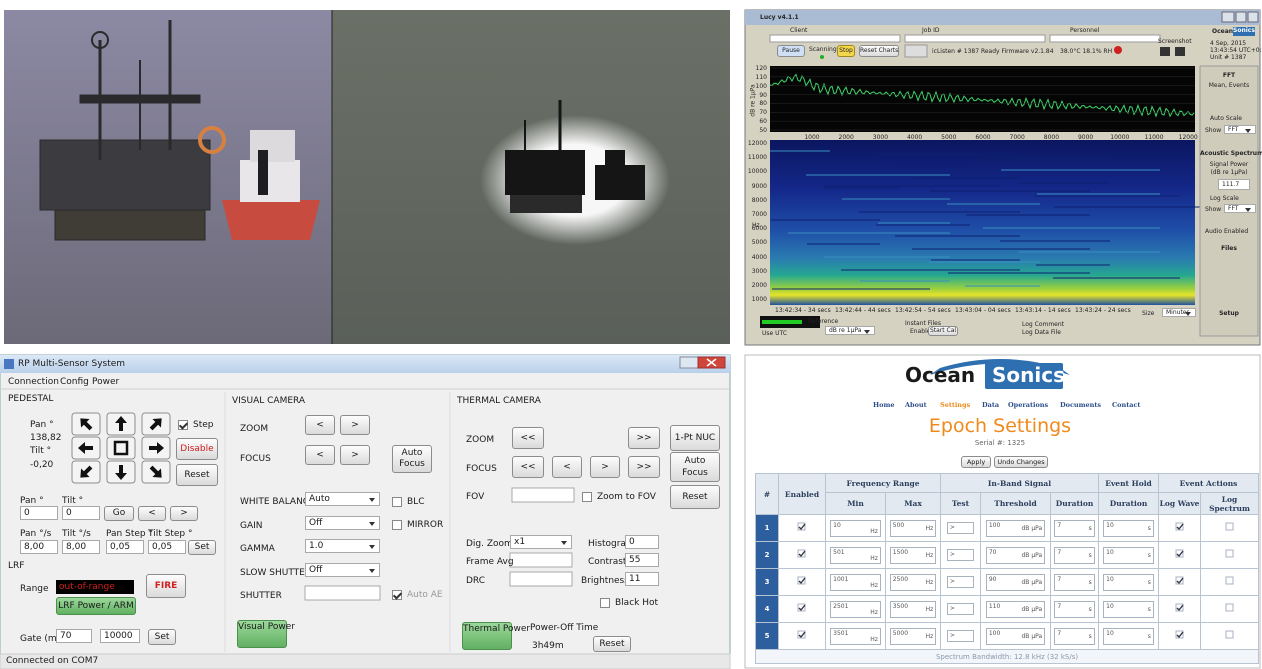 The height and width of the screenshot is (669, 1262). I want to click on threshold-input: 100 dB µPa, so click(1015, 636).